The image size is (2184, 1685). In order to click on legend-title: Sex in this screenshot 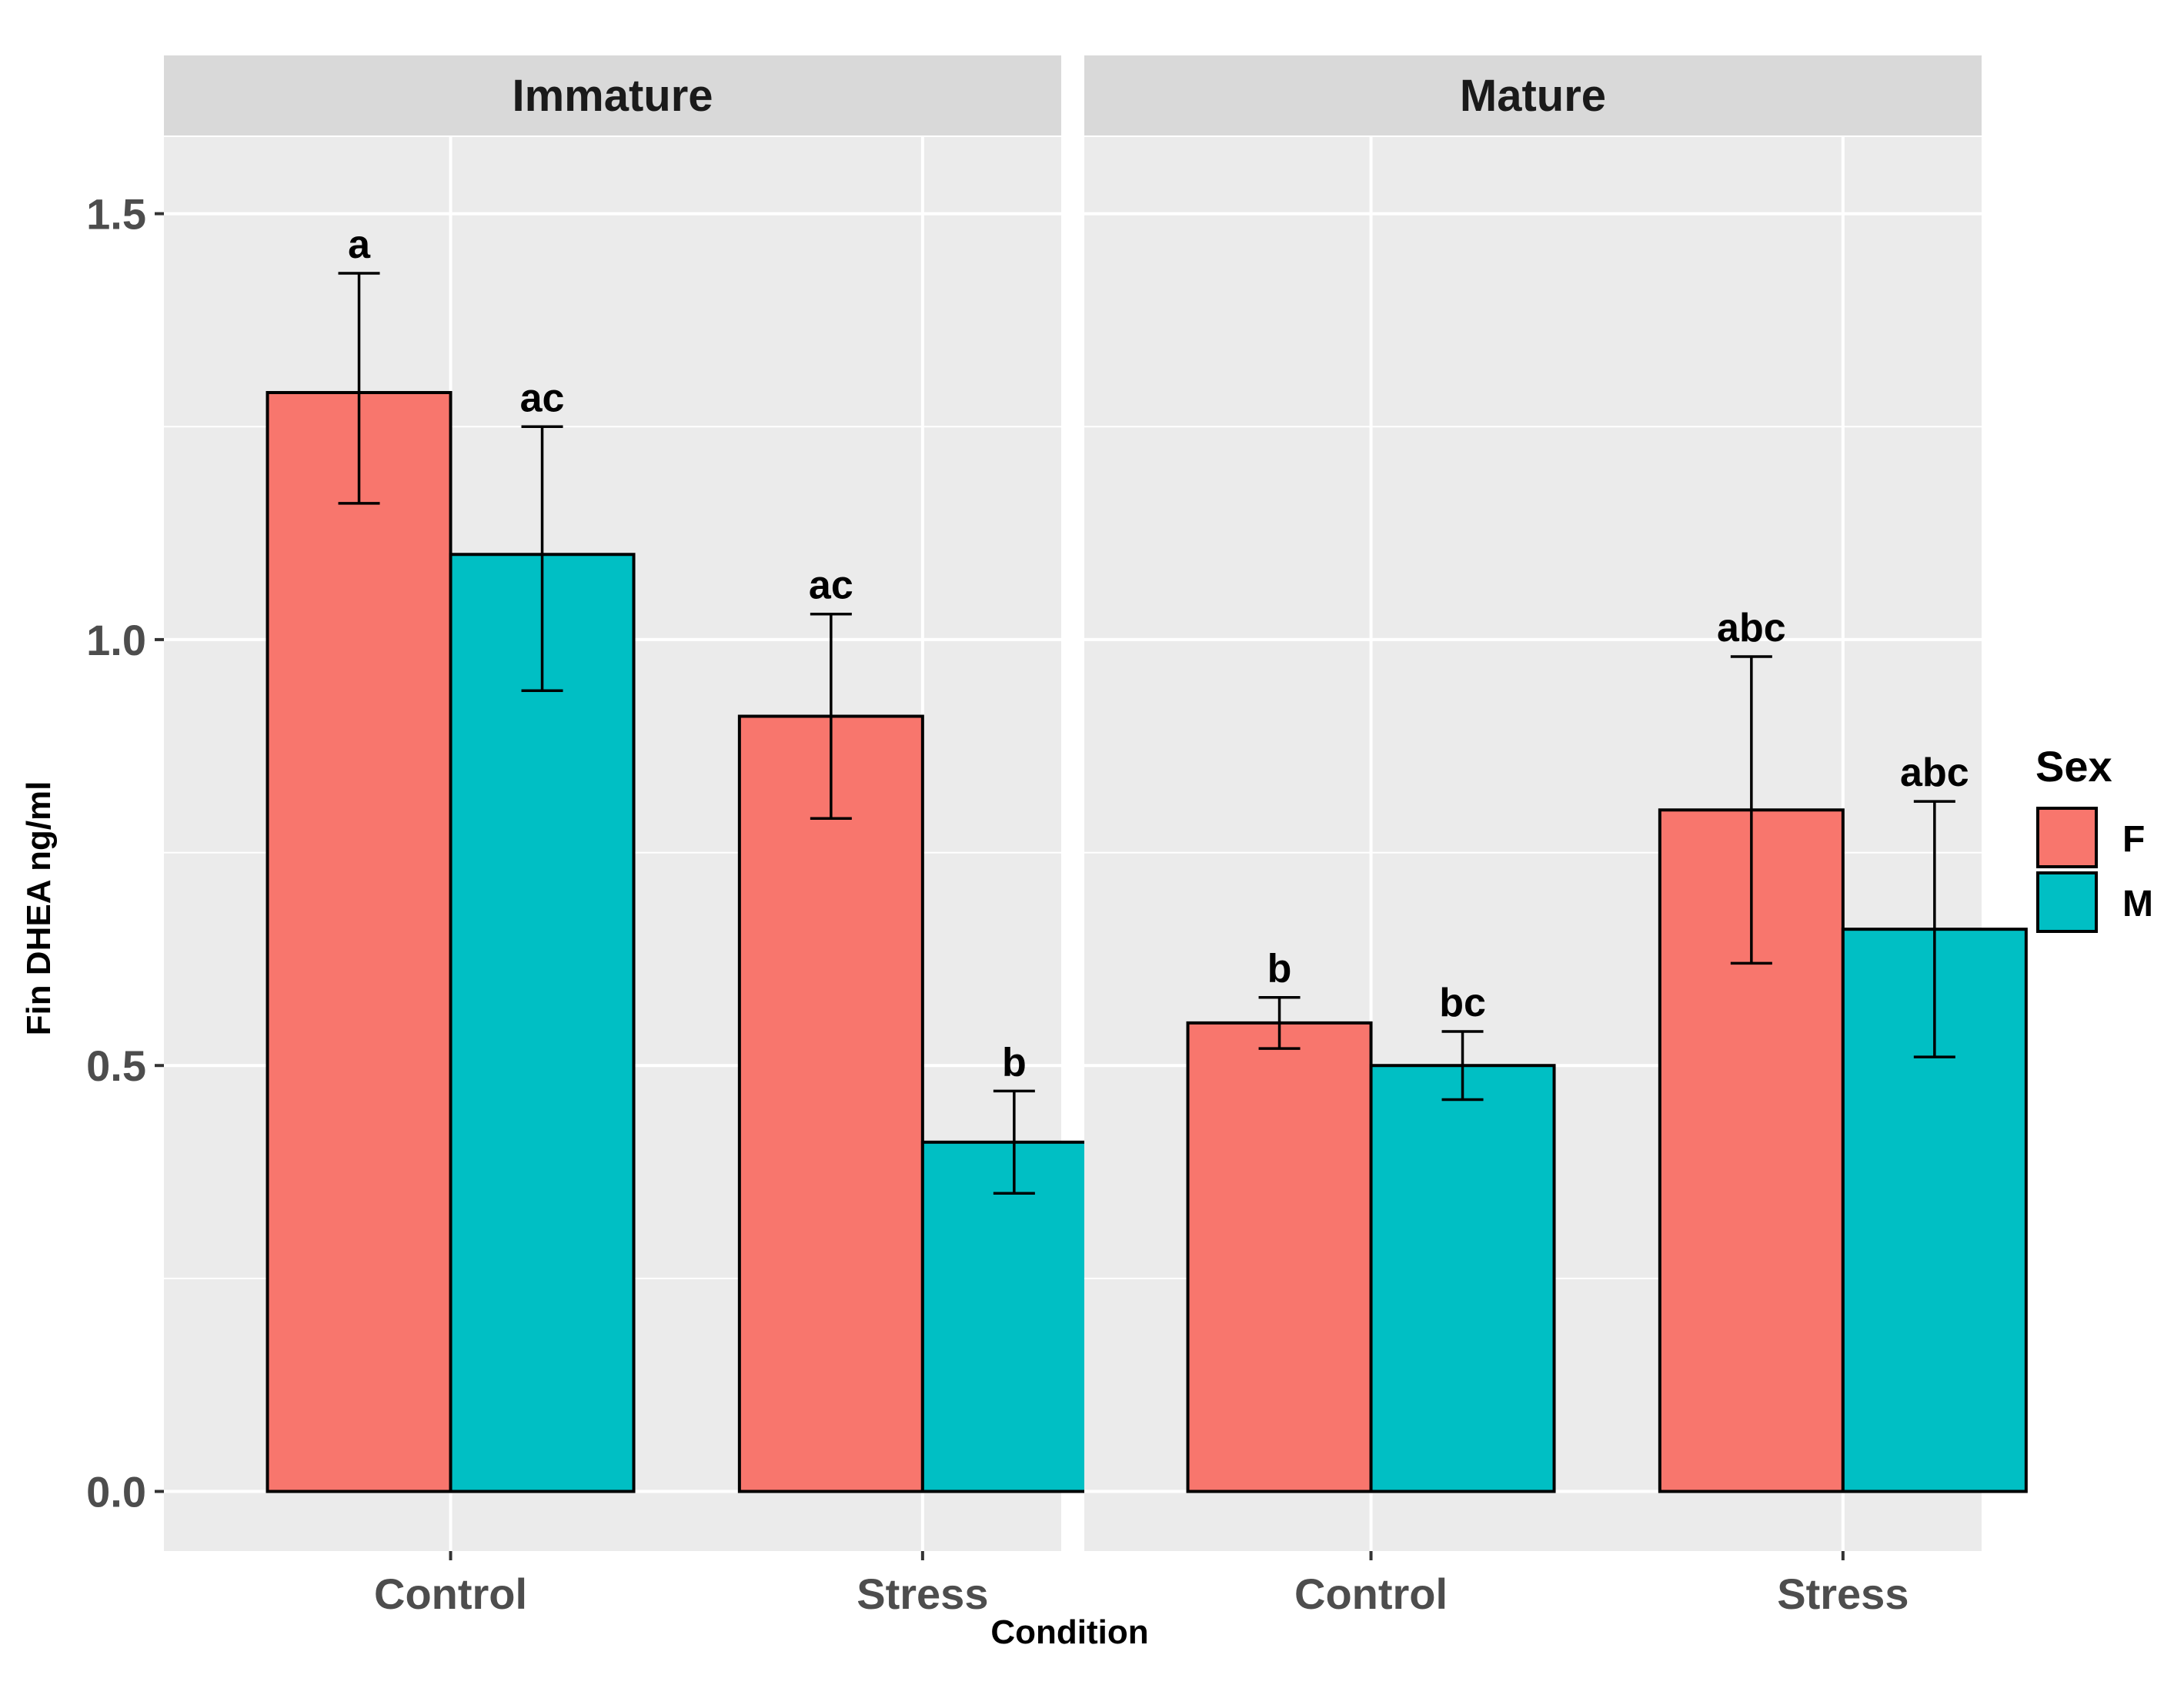, I will do `click(2073, 766)`.